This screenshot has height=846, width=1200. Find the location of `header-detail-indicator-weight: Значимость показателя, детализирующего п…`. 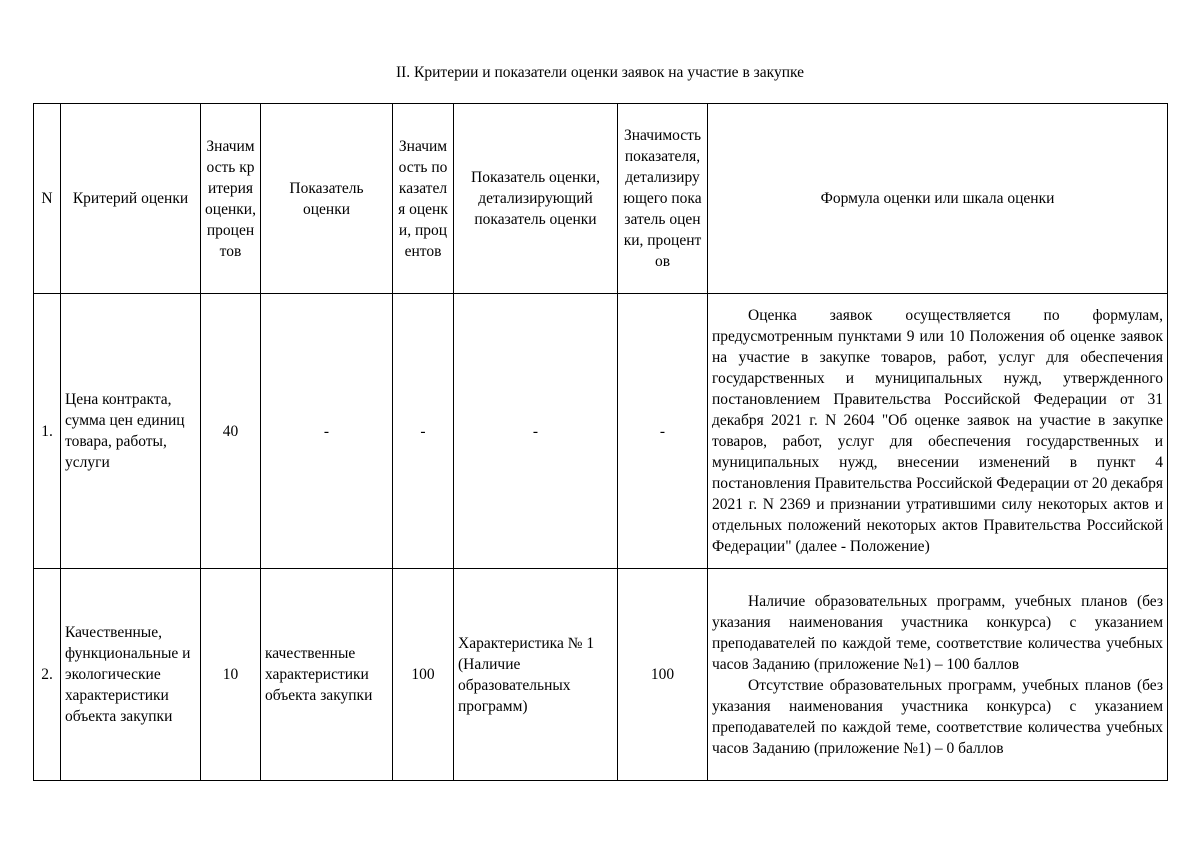

header-detail-indicator-weight: Значимость показателя, детализирующего п… is located at coordinates (662, 198).